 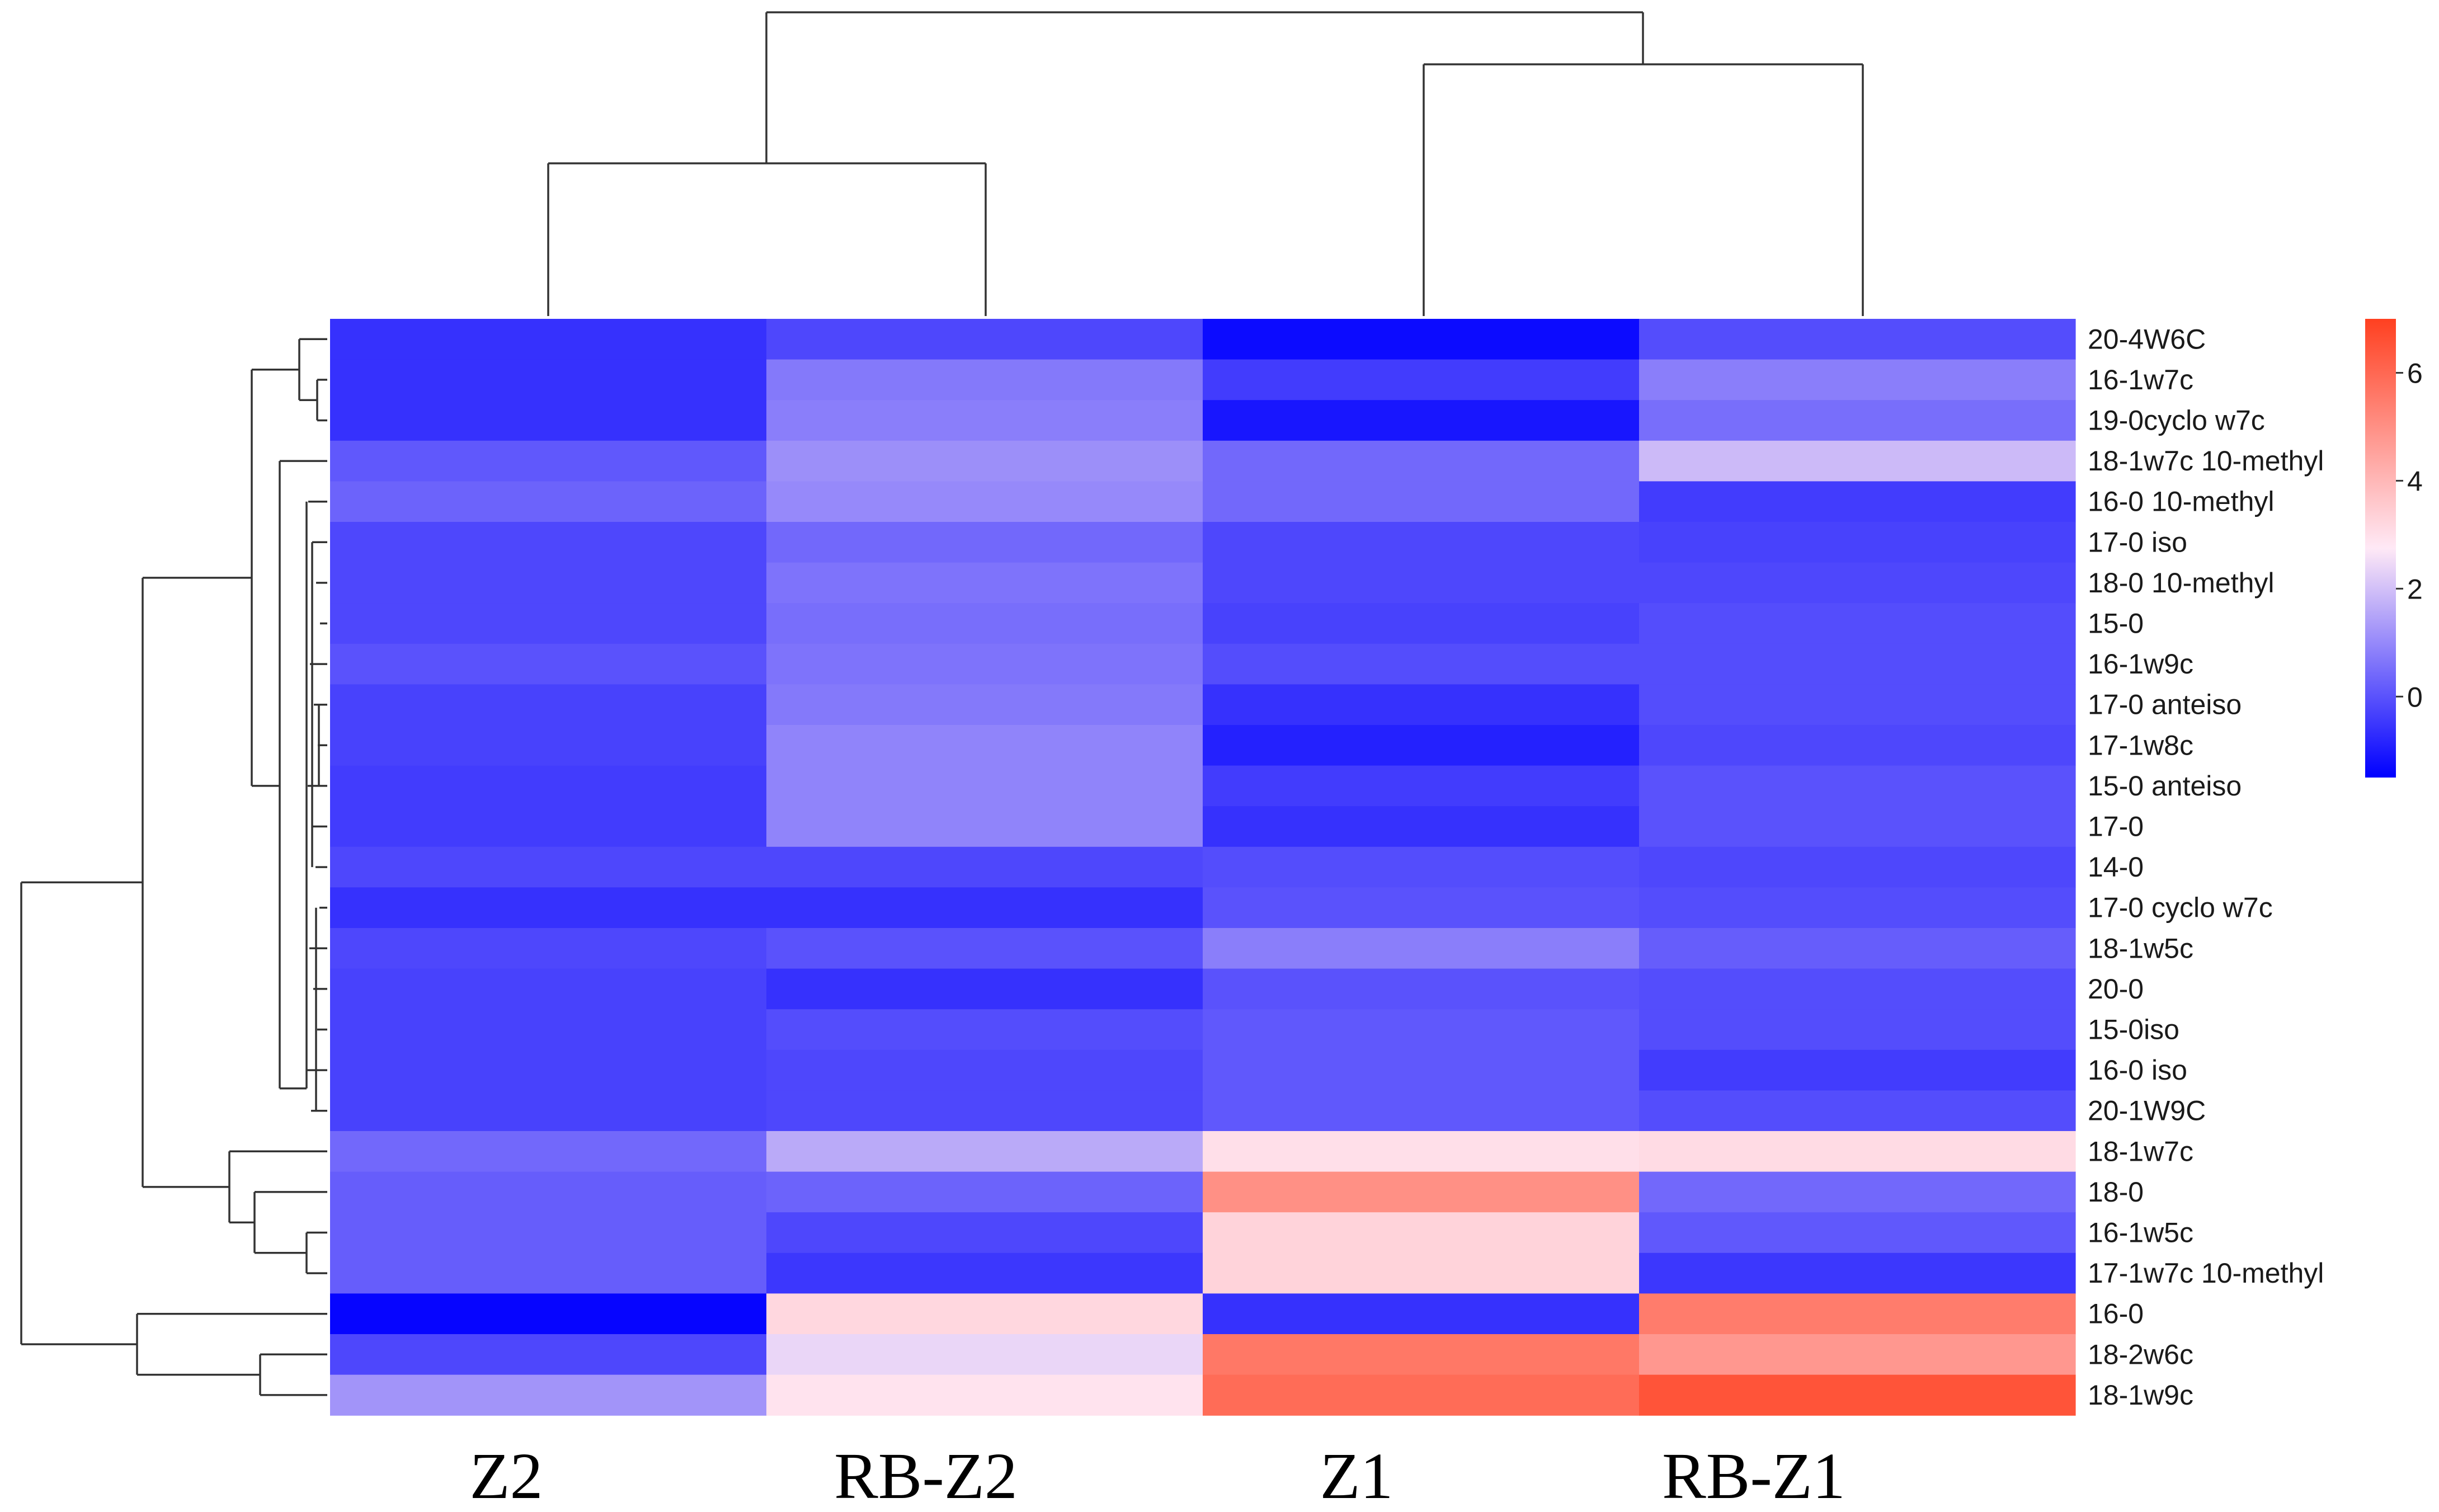 I want to click on row-label: 18-1w9c, so click(x=2140, y=1395).